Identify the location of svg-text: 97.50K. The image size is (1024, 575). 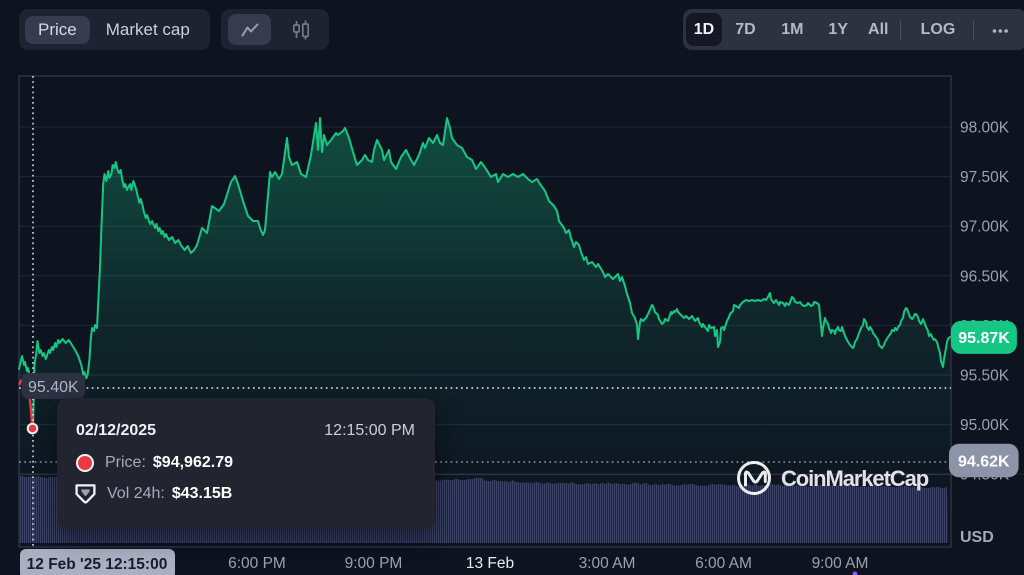
(985, 177).